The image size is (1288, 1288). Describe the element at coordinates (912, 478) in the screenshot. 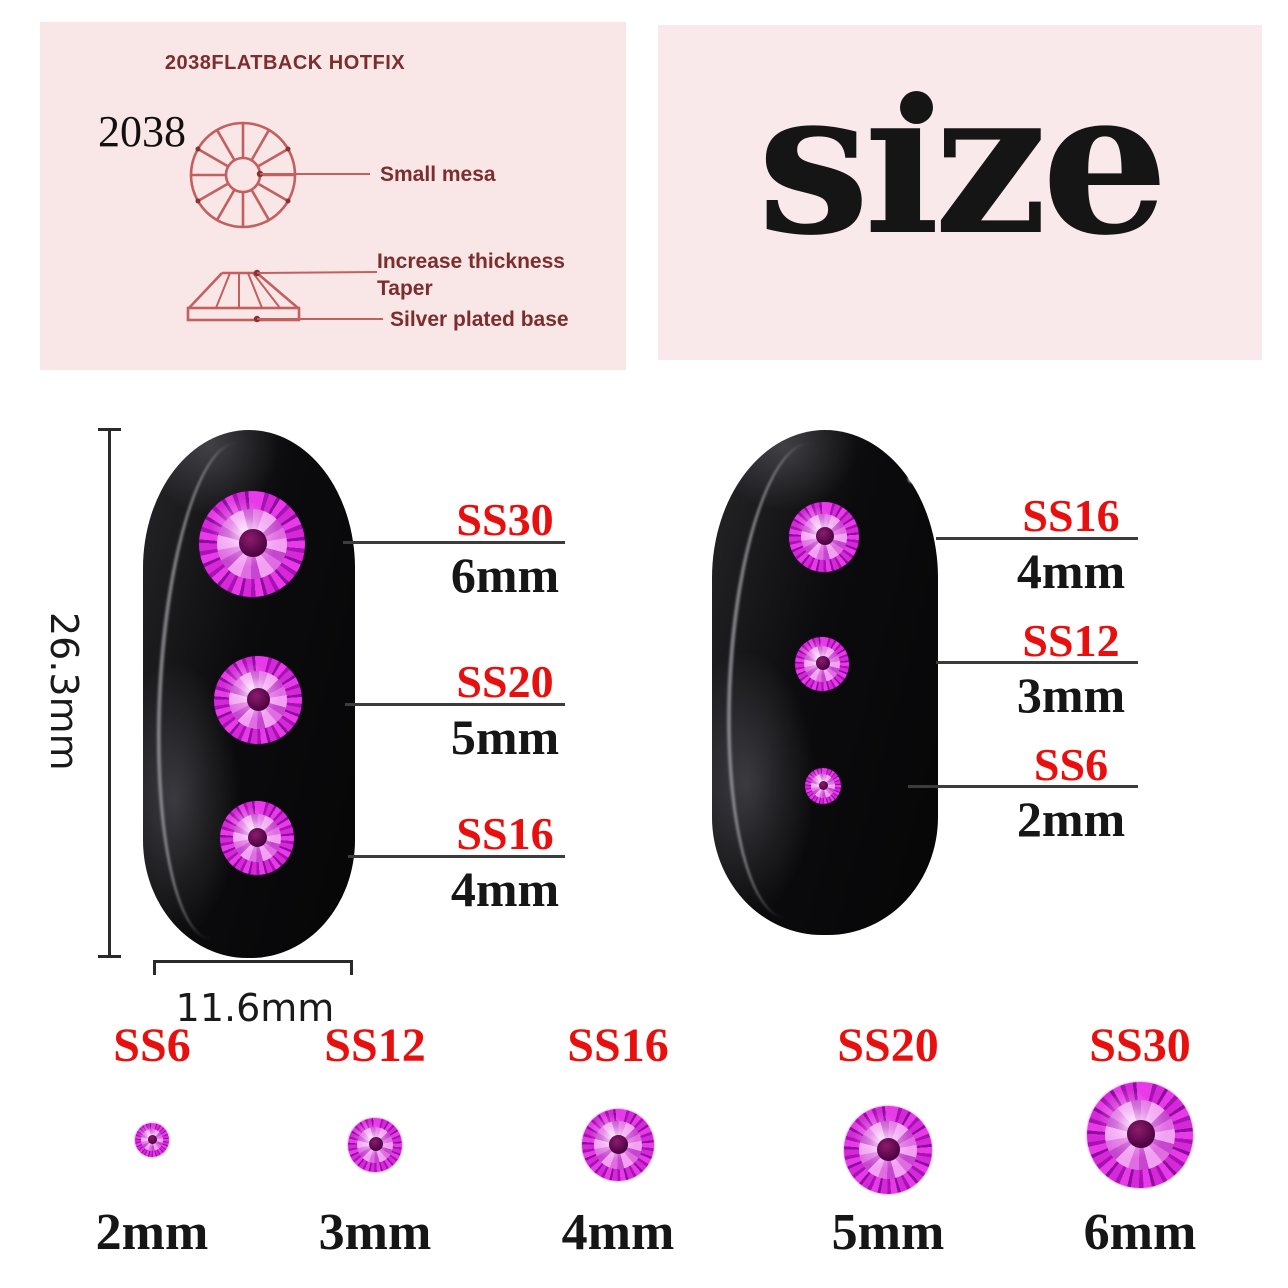

I see `nail-spark-highlight` at that location.